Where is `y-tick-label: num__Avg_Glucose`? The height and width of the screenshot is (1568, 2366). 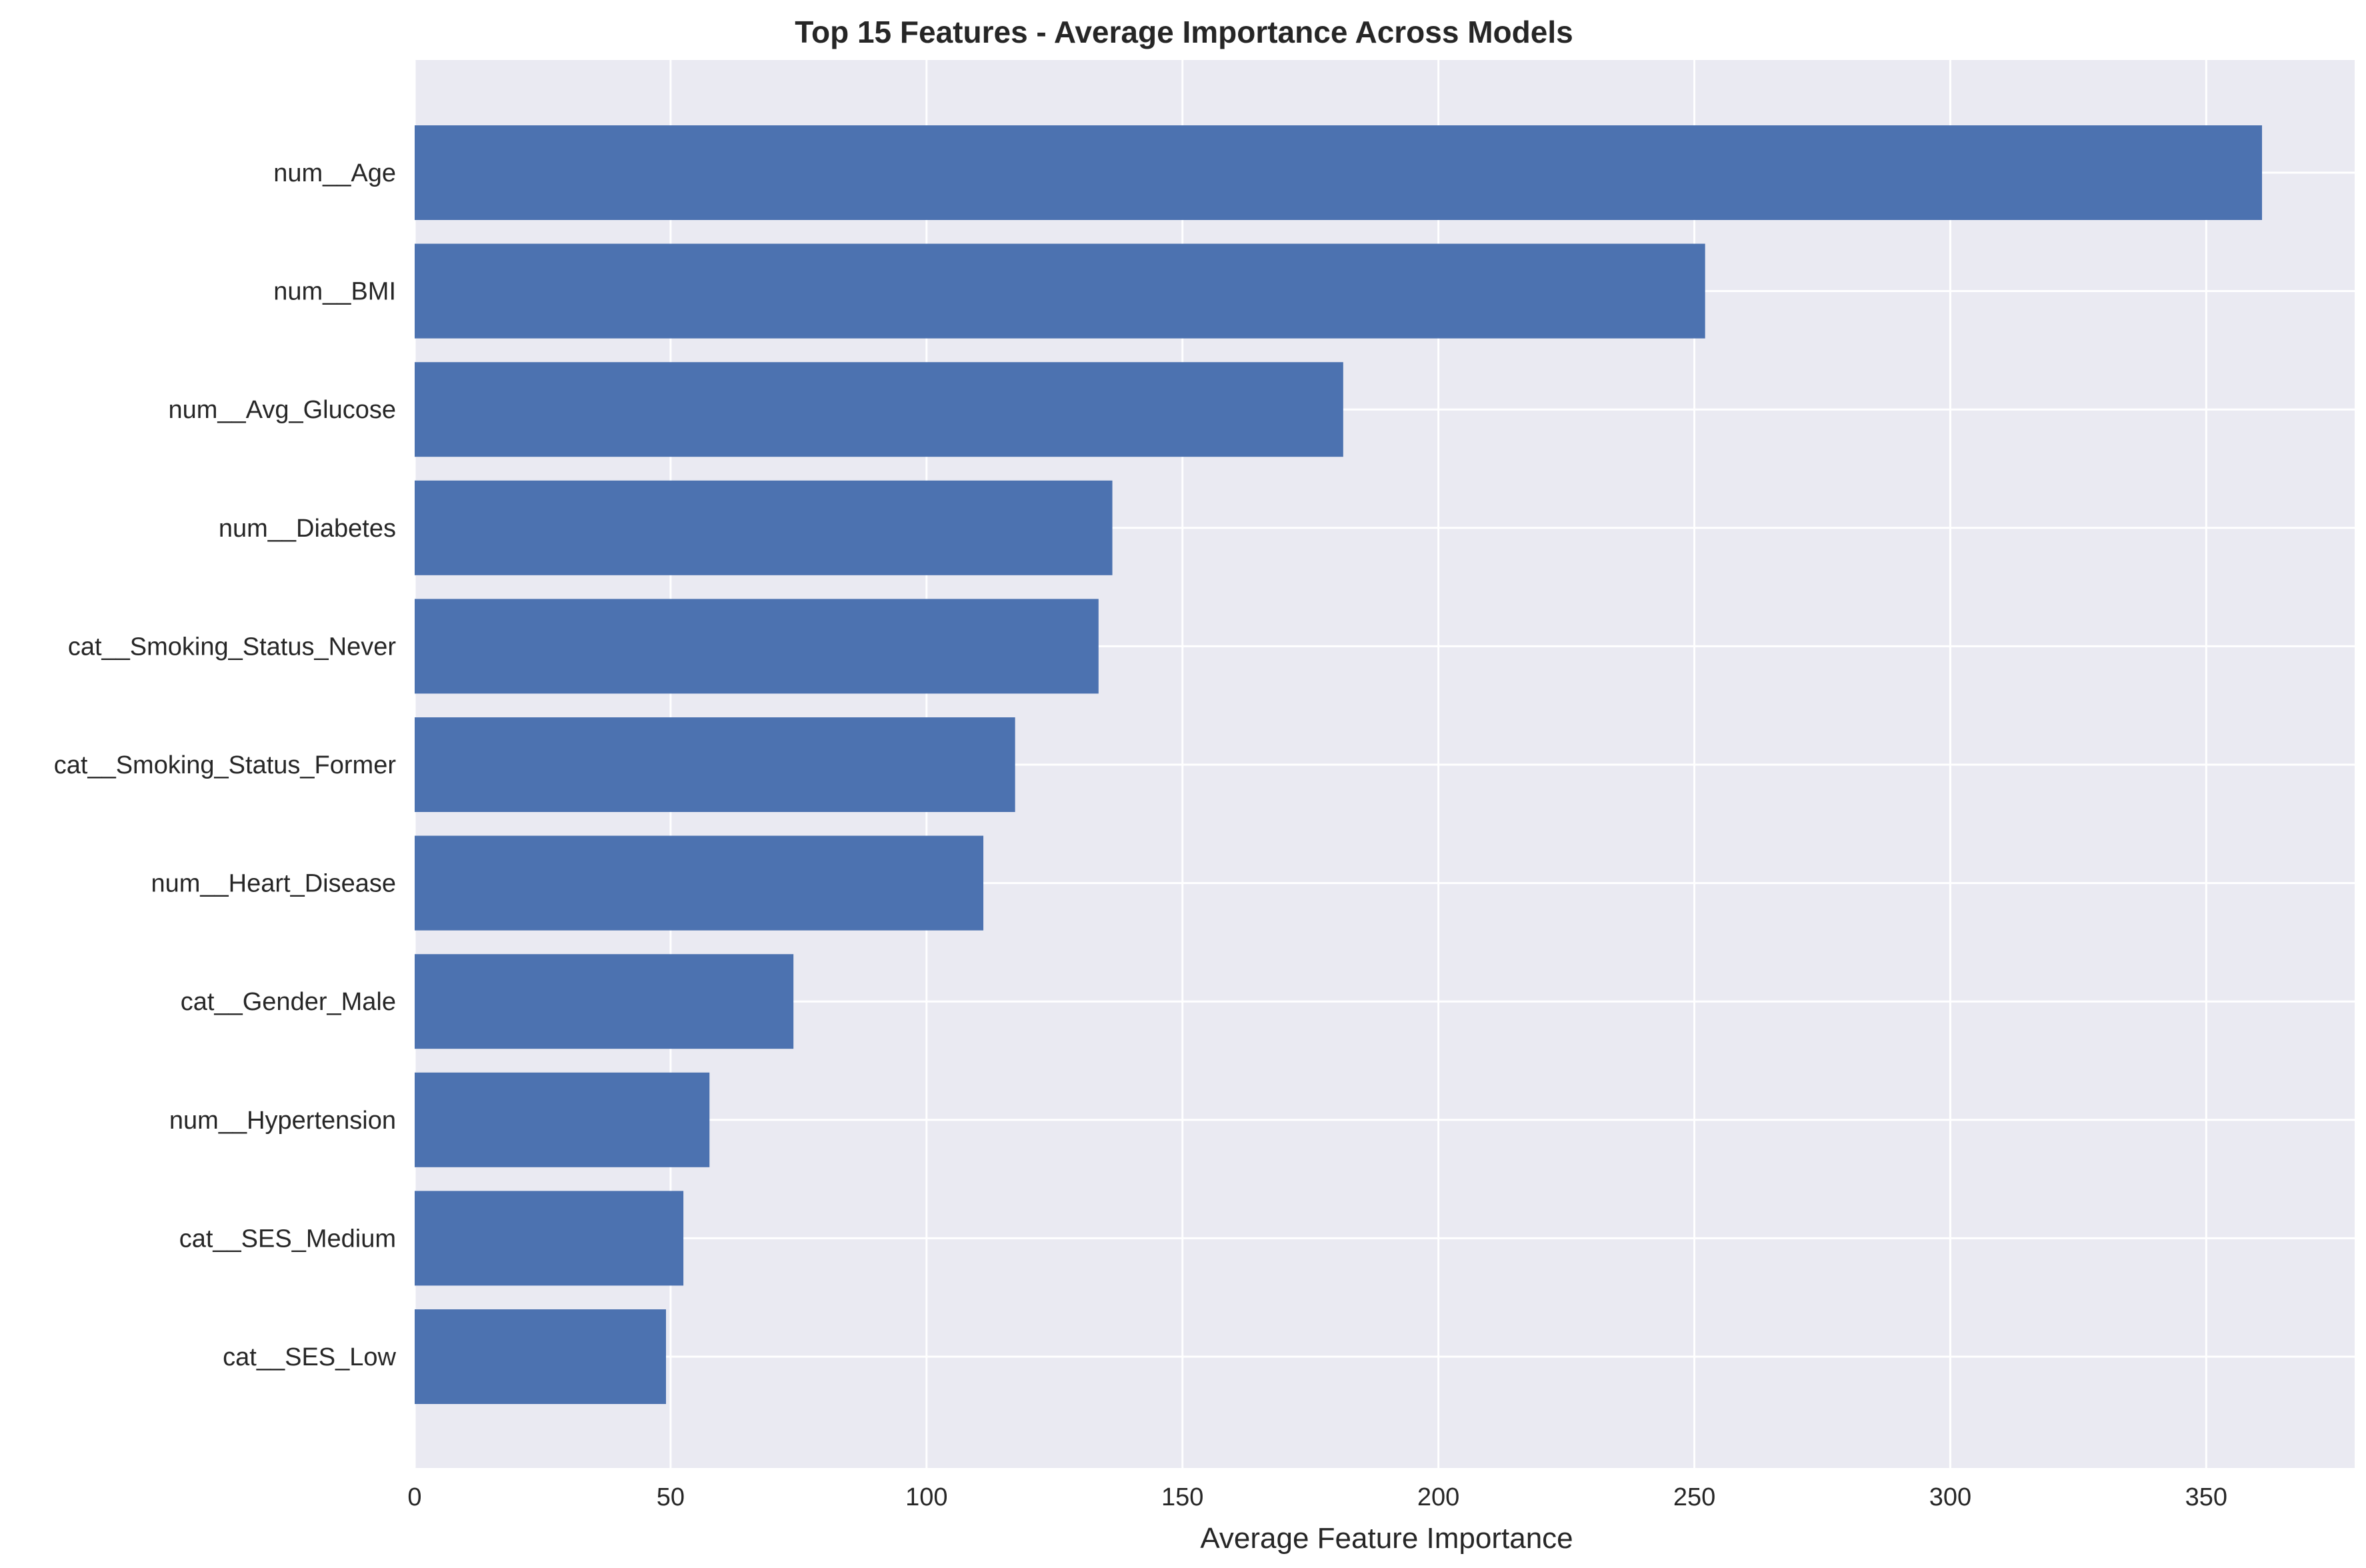
y-tick-label: num__Avg_Glucose is located at coordinates (282, 410).